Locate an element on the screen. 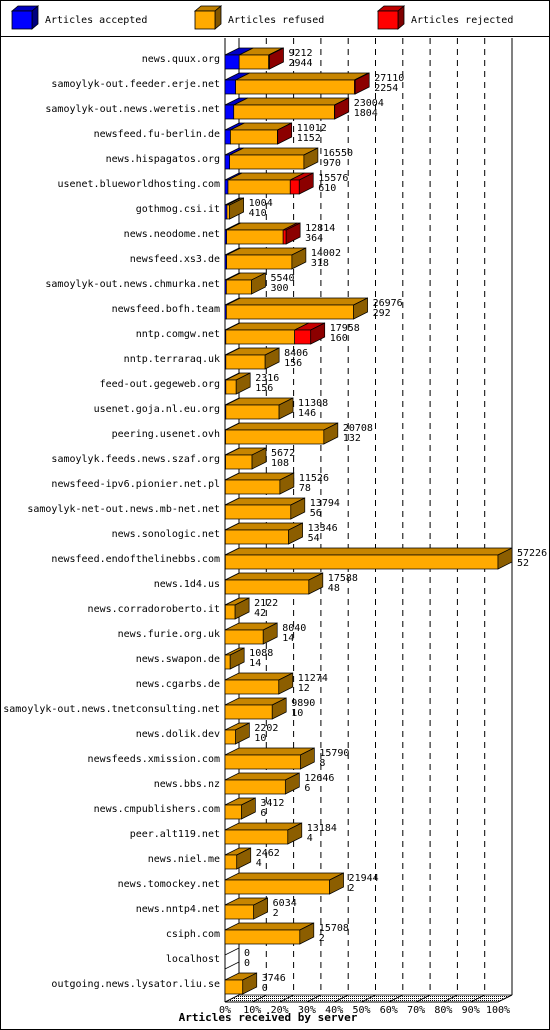 Image resolution: width=550 pixels, height=1030 pixels. server-label: nntp.terraraq.uk is located at coordinates (172, 359).